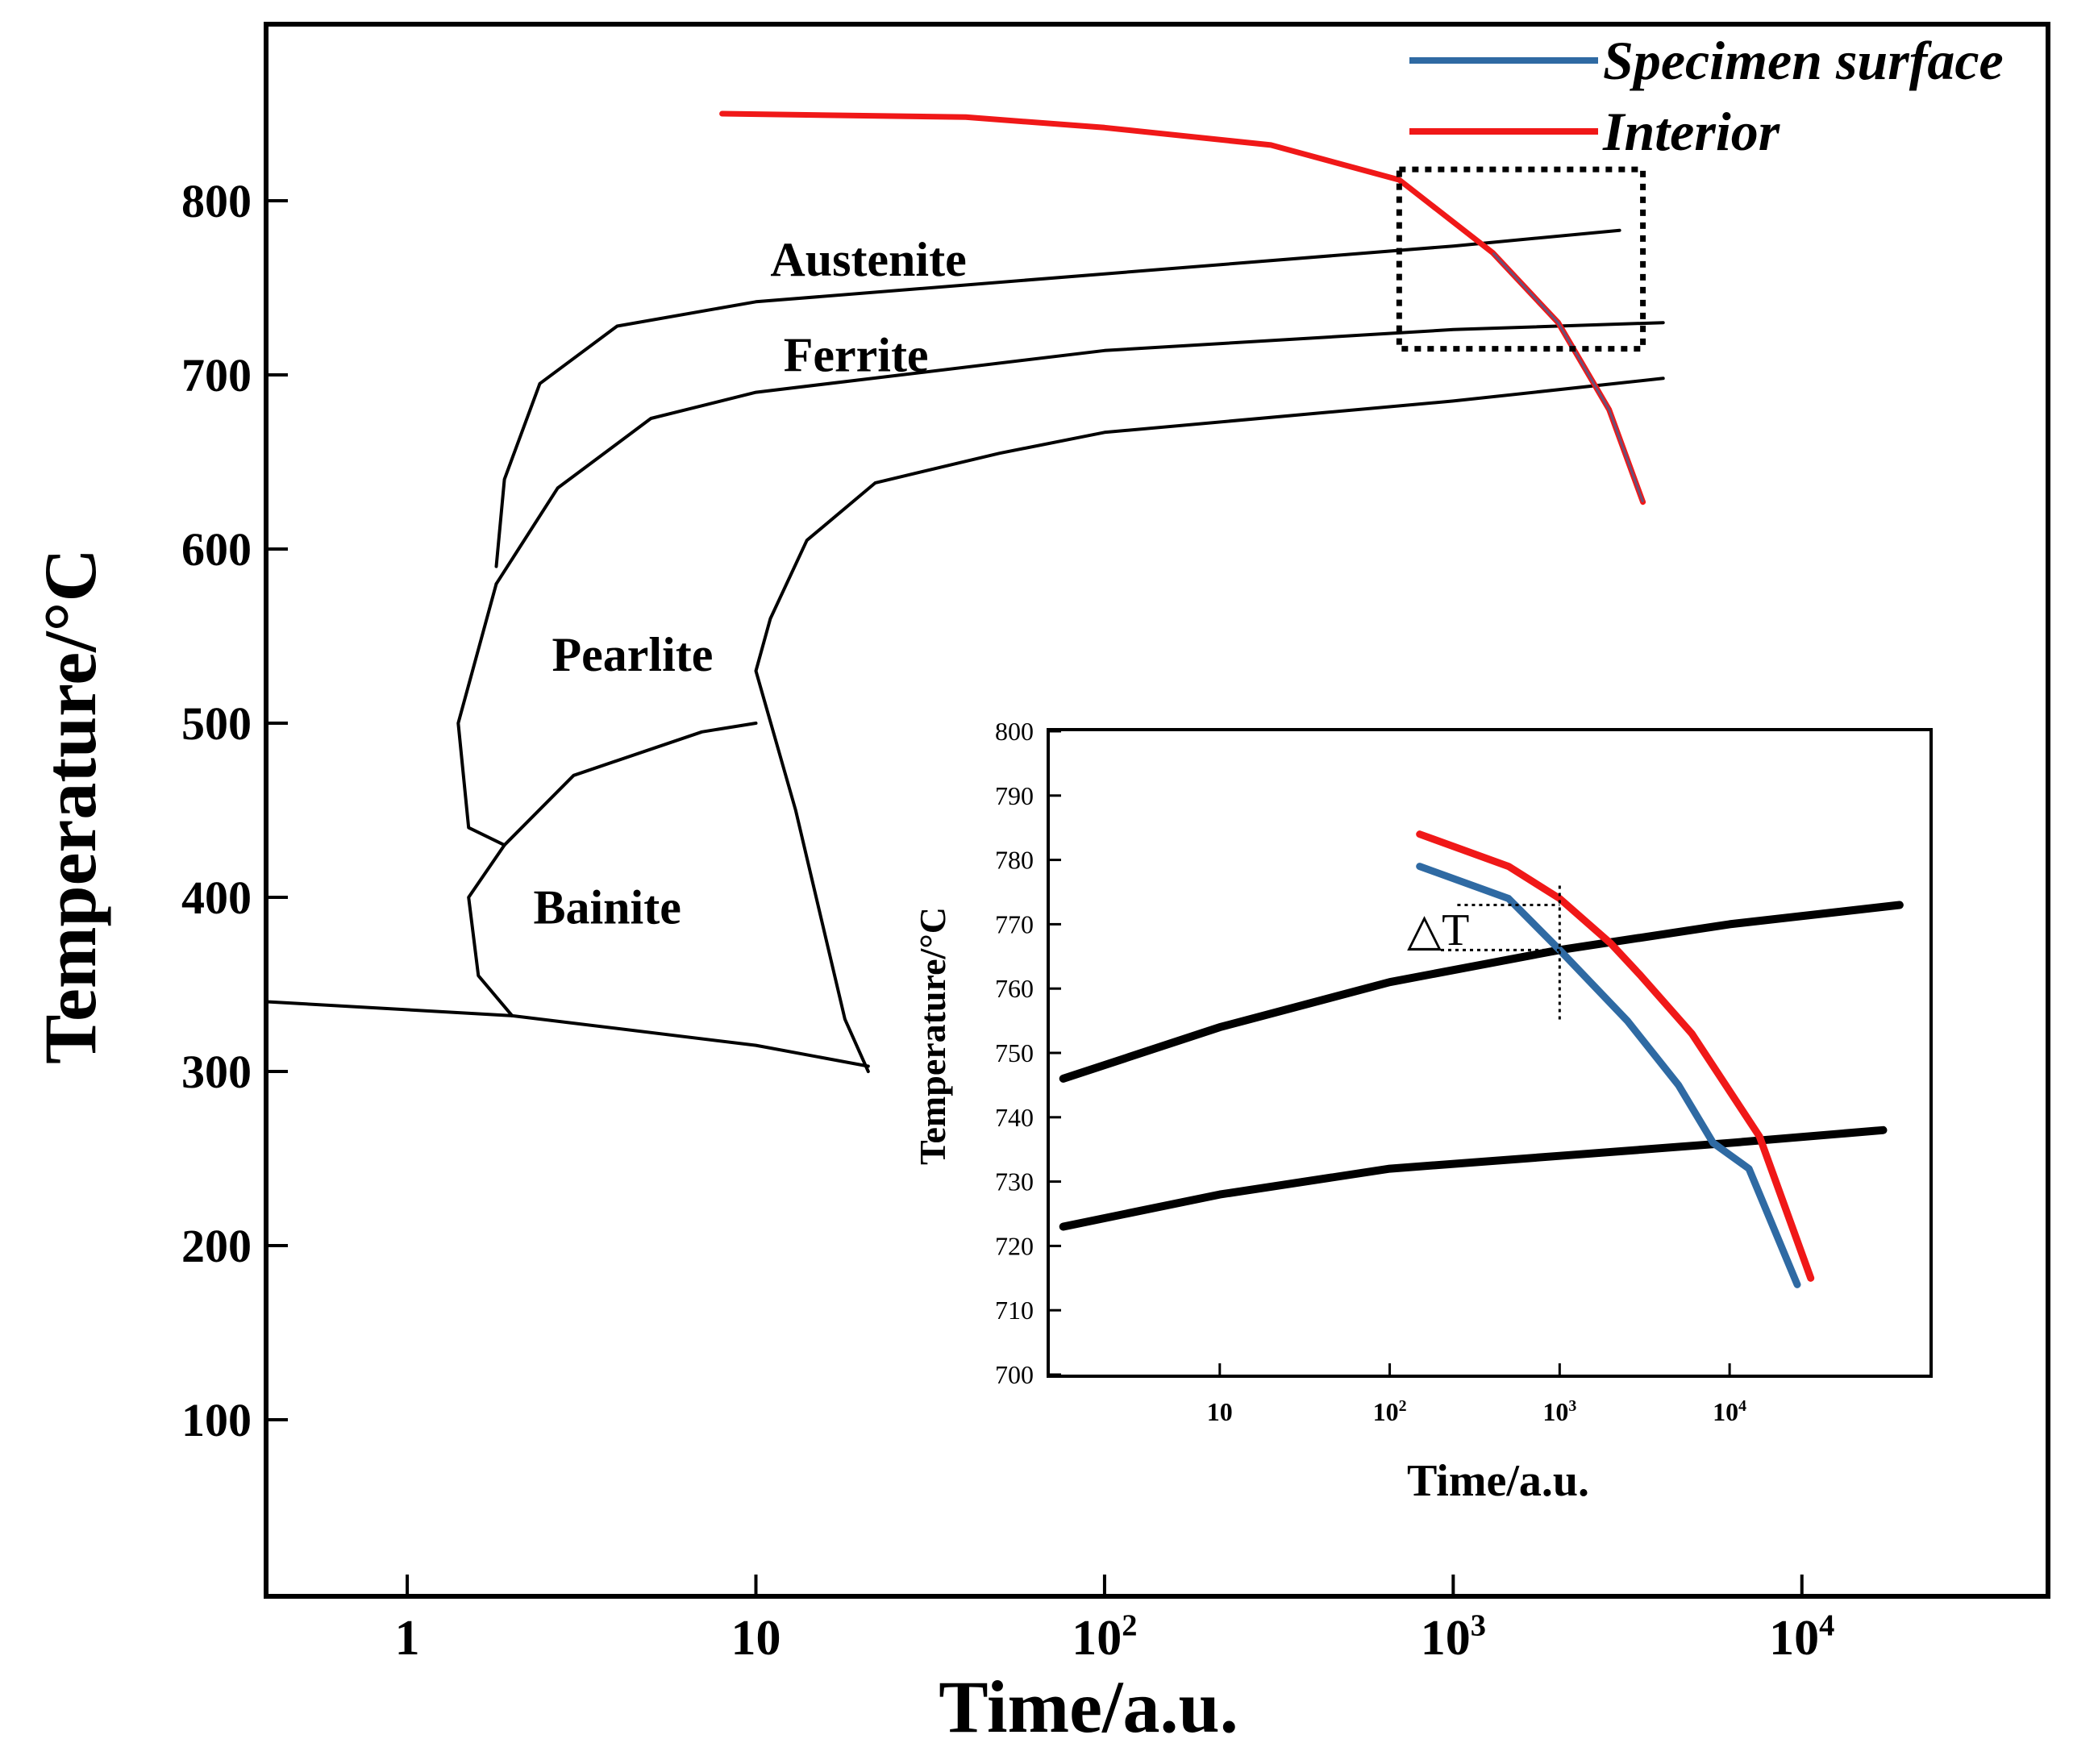 The image size is (2098, 1764). I want to click on main-y-tick-label-6: 700, so click(217, 375).